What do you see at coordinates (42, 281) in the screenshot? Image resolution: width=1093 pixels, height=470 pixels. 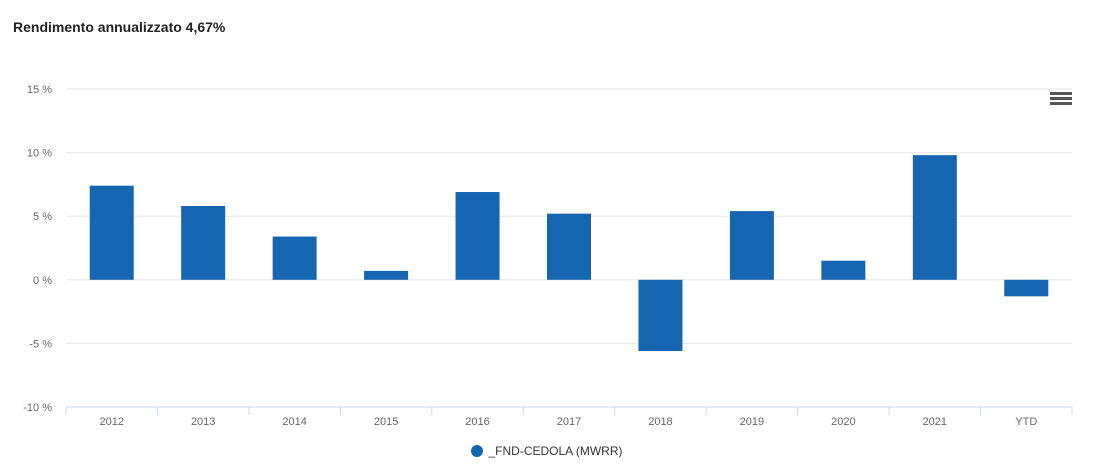 I see `y-tick-label: 0 %` at bounding box center [42, 281].